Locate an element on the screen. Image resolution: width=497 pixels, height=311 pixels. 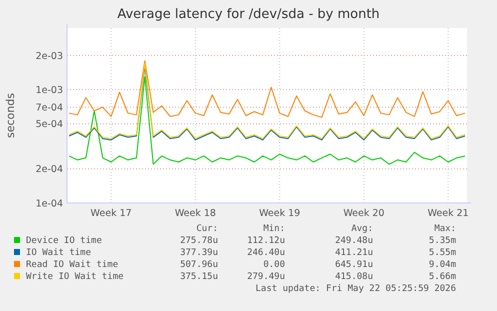
text: 246.40u is located at coordinates (266, 253).